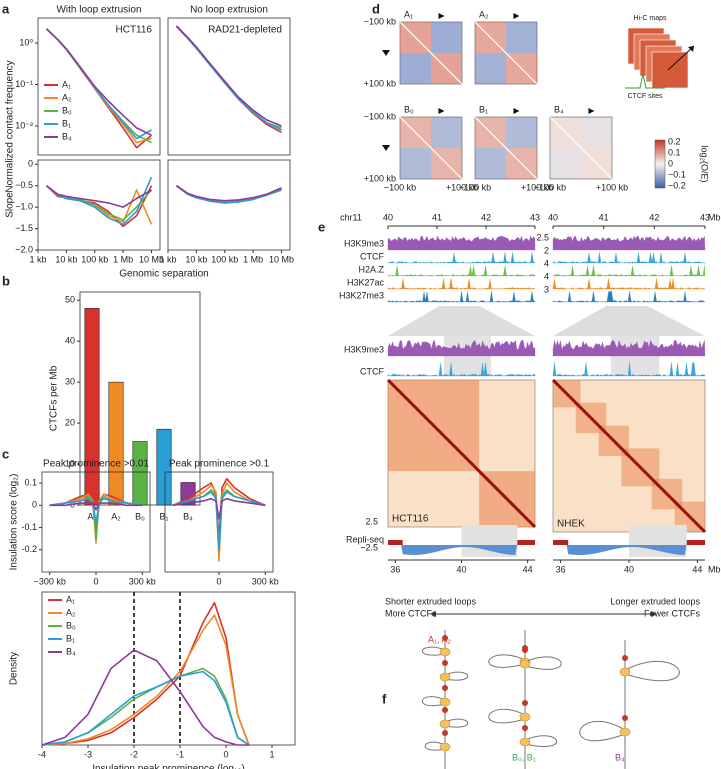  I want to click on x-tick-label: -1, so click(180, 754).